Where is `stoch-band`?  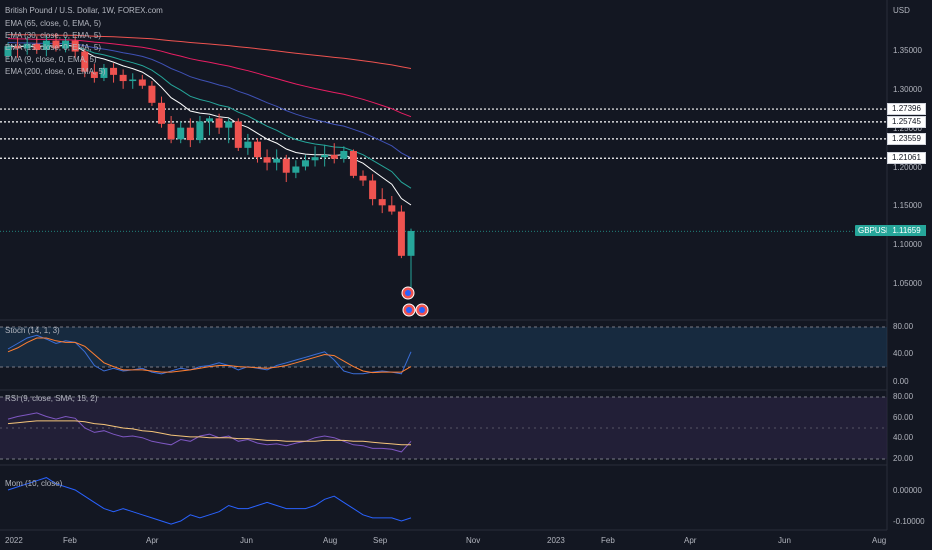 stoch-band is located at coordinates (443, 347).